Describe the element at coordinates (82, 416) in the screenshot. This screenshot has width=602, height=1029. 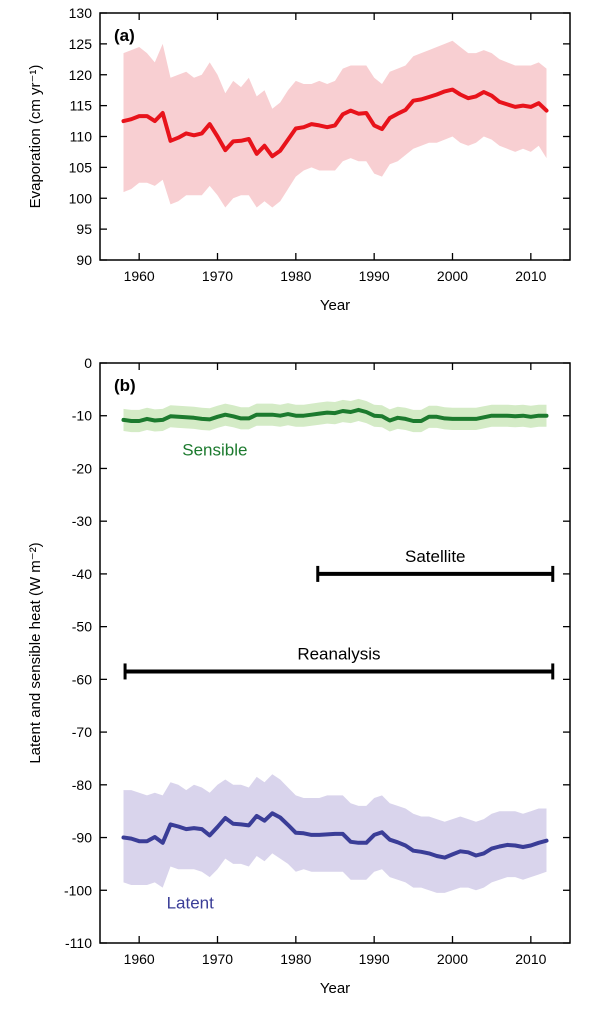
I see `panel-b-y-tick-label: -10` at that location.